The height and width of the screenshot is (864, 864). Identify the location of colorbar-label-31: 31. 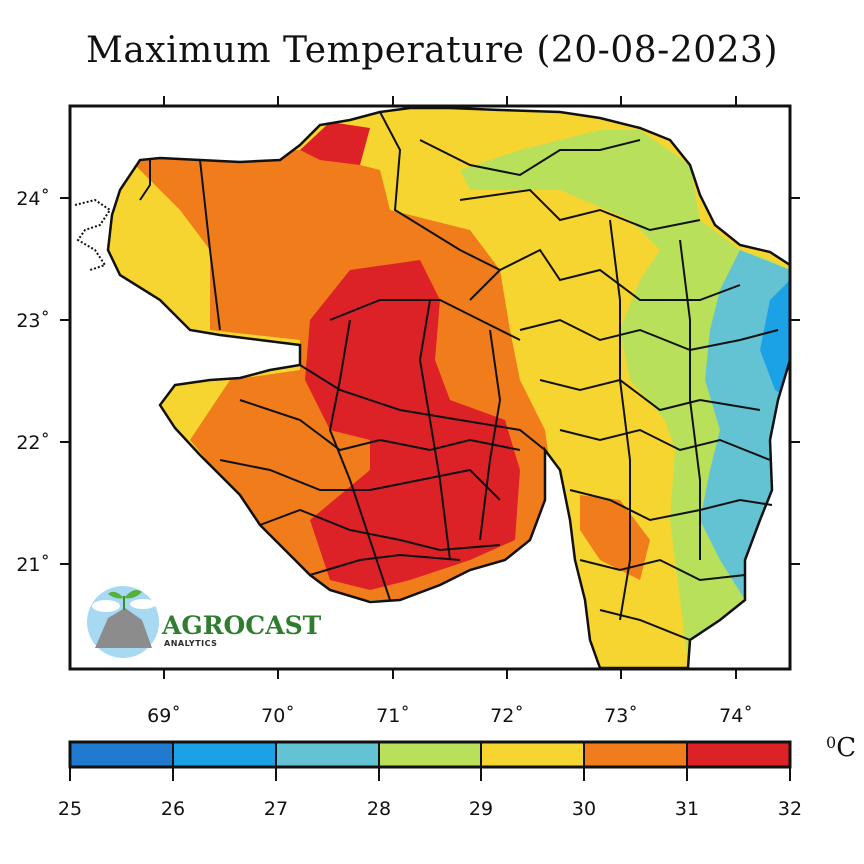
(687, 809).